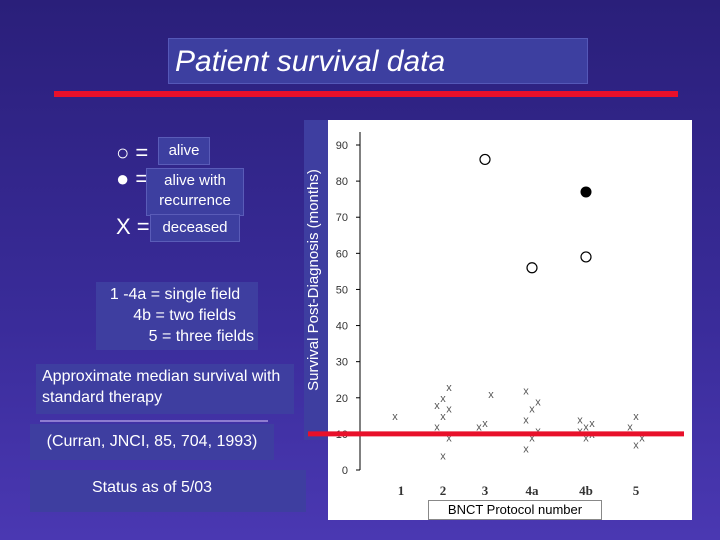 The height and width of the screenshot is (540, 720). What do you see at coordinates (132, 152) in the screenshot?
I see `legend-symbol-alive: ○ =` at bounding box center [132, 152].